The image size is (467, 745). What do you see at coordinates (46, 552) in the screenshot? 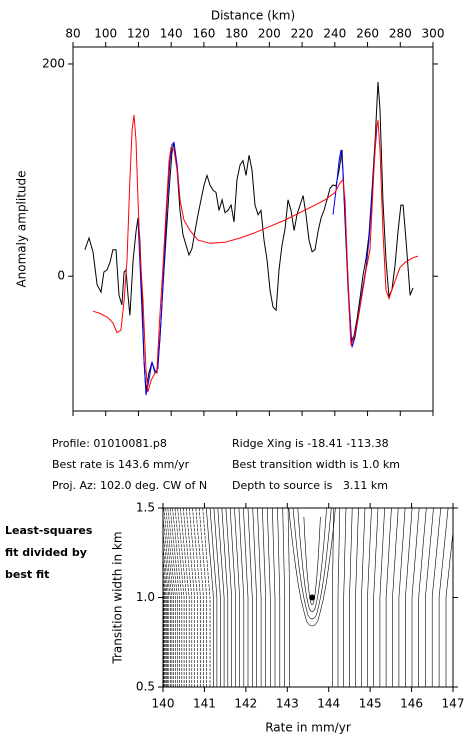
I see `note-text: fit divided by` at bounding box center [46, 552].